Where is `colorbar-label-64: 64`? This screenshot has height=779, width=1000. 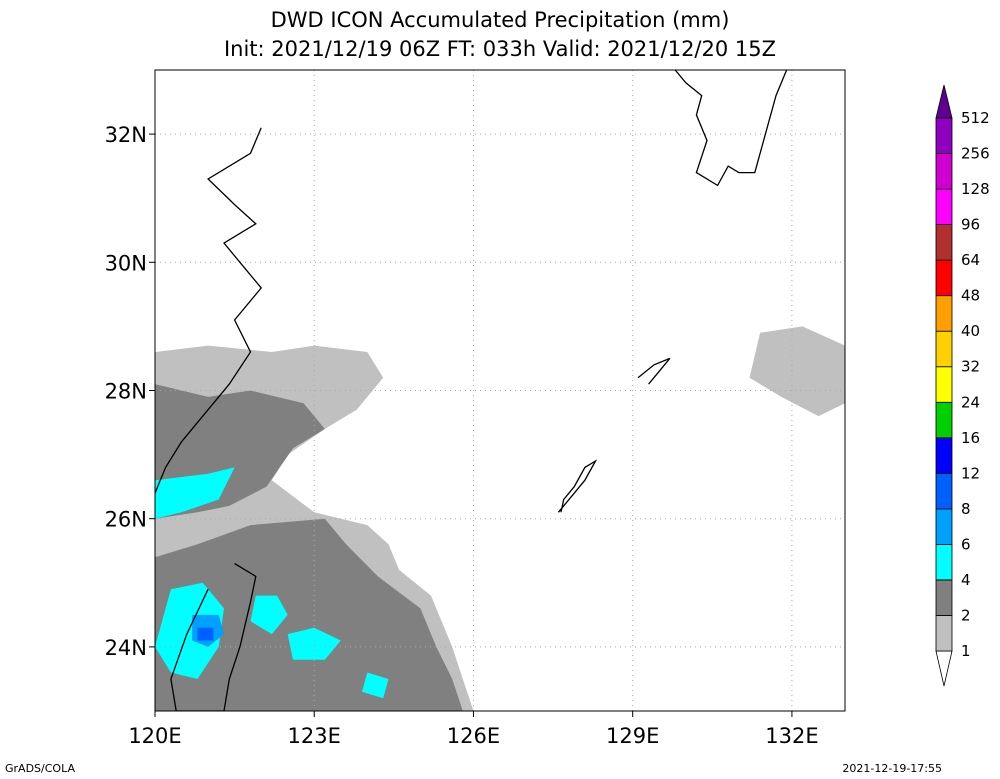 colorbar-label-64: 64 is located at coordinates (970, 260).